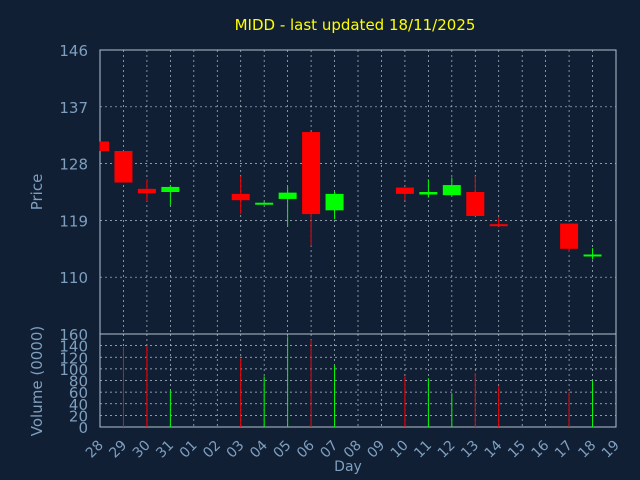 The width and height of the screenshot is (640, 480). Describe the element at coordinates (73, 278) in the screenshot. I see `price-tick-label: 110` at that location.